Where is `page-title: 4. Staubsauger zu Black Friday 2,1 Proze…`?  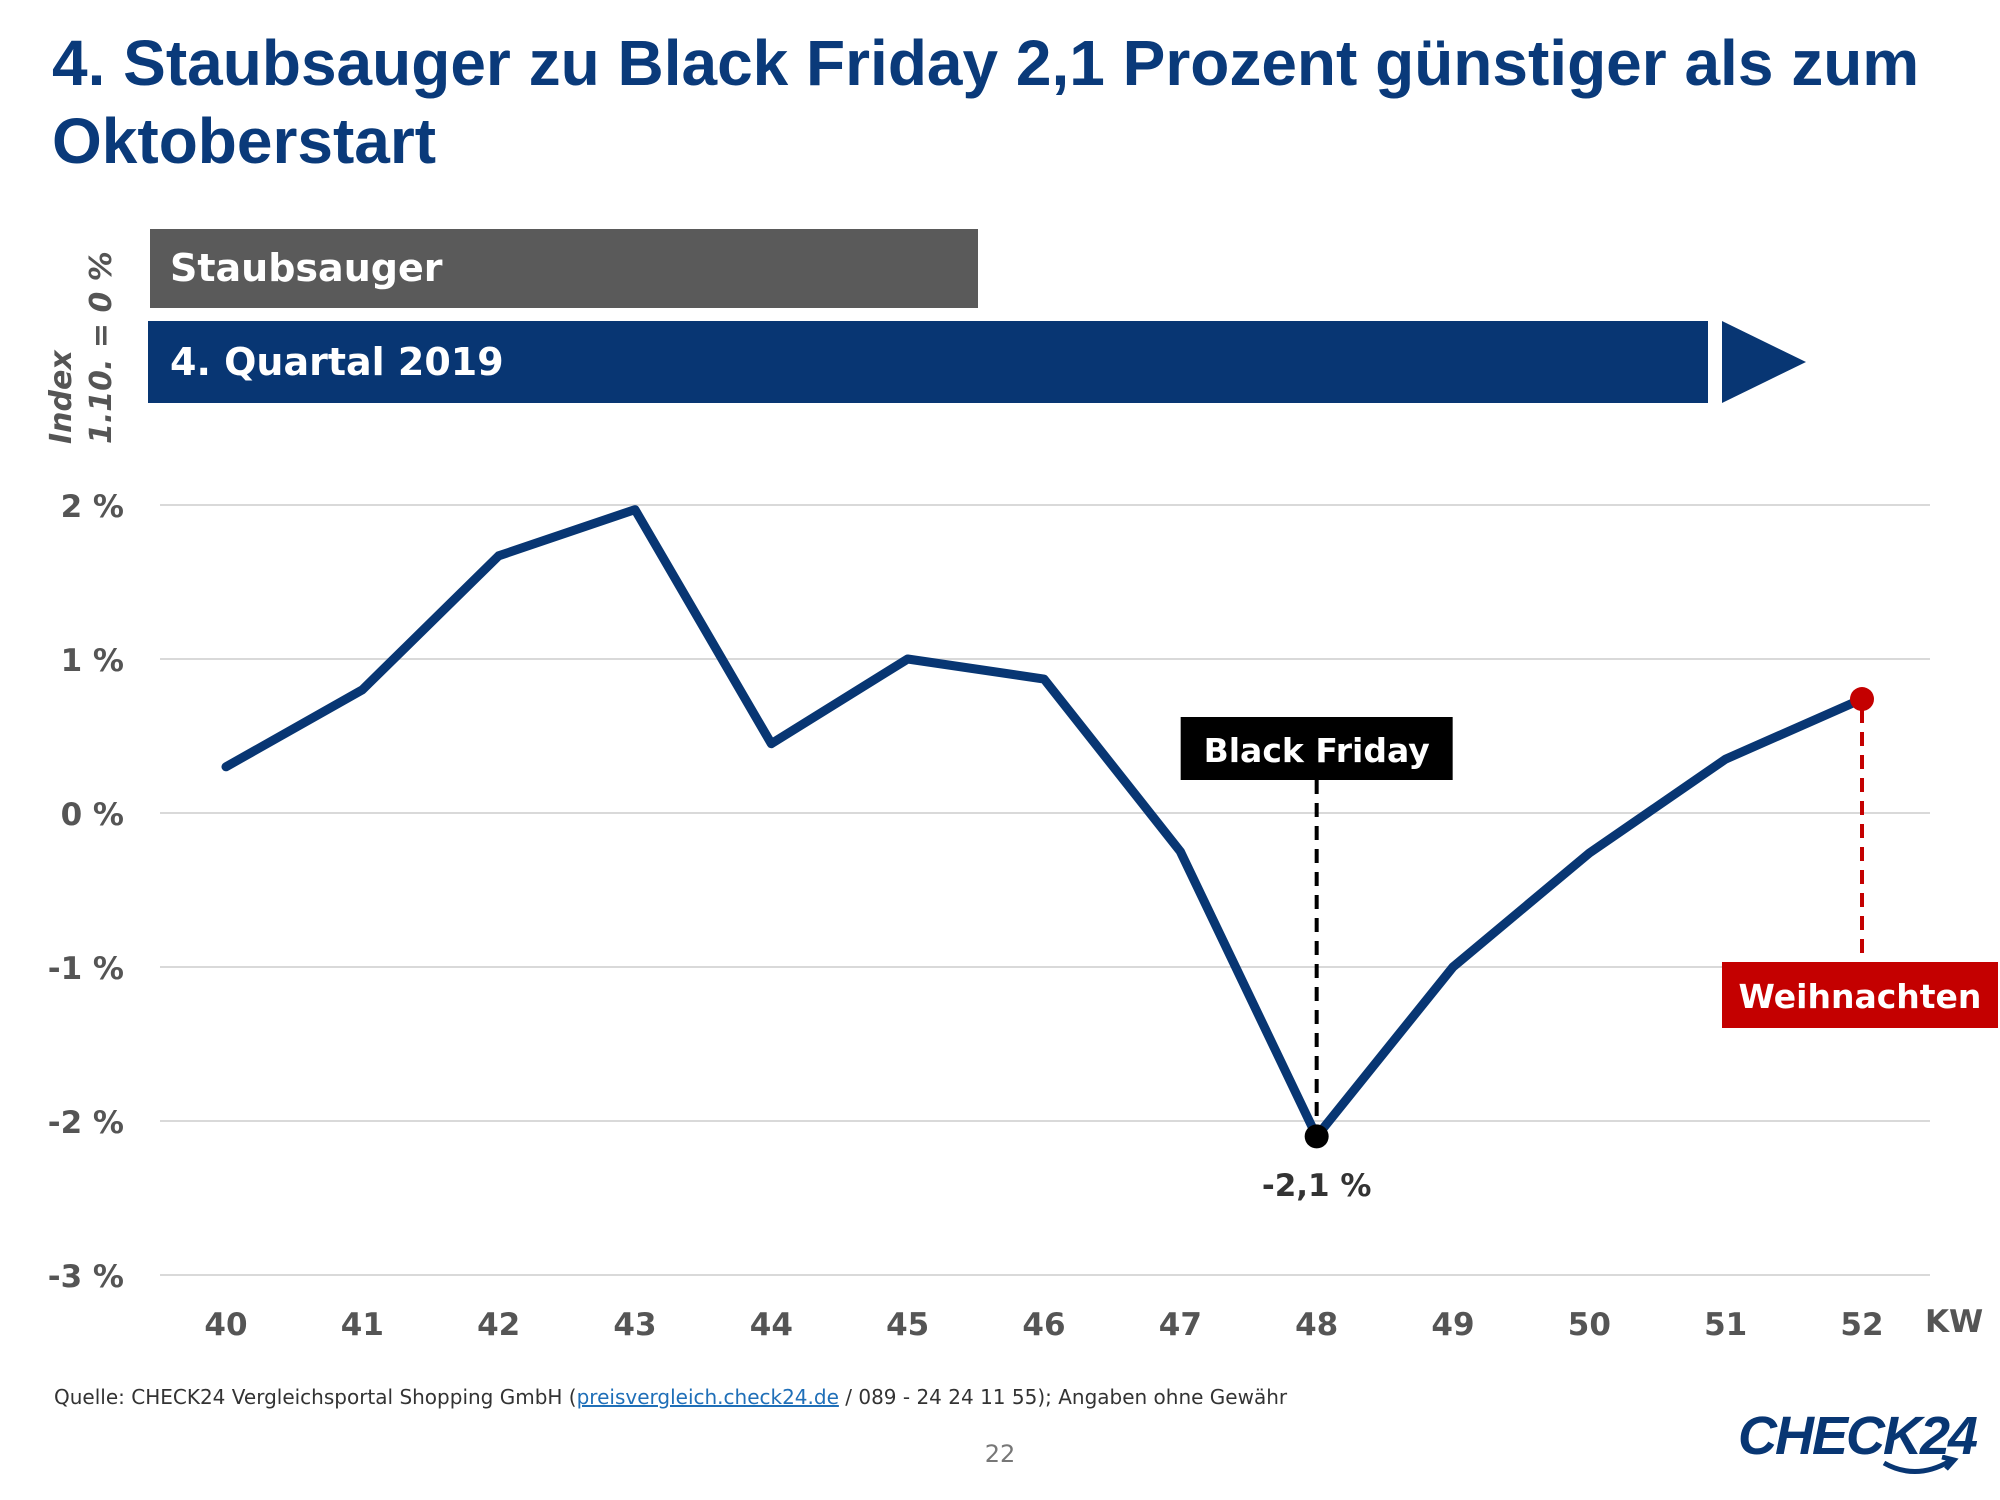
page-title: 4. Staubsauger zu Black Friday 2,1 Proze… is located at coordinates (986, 102).